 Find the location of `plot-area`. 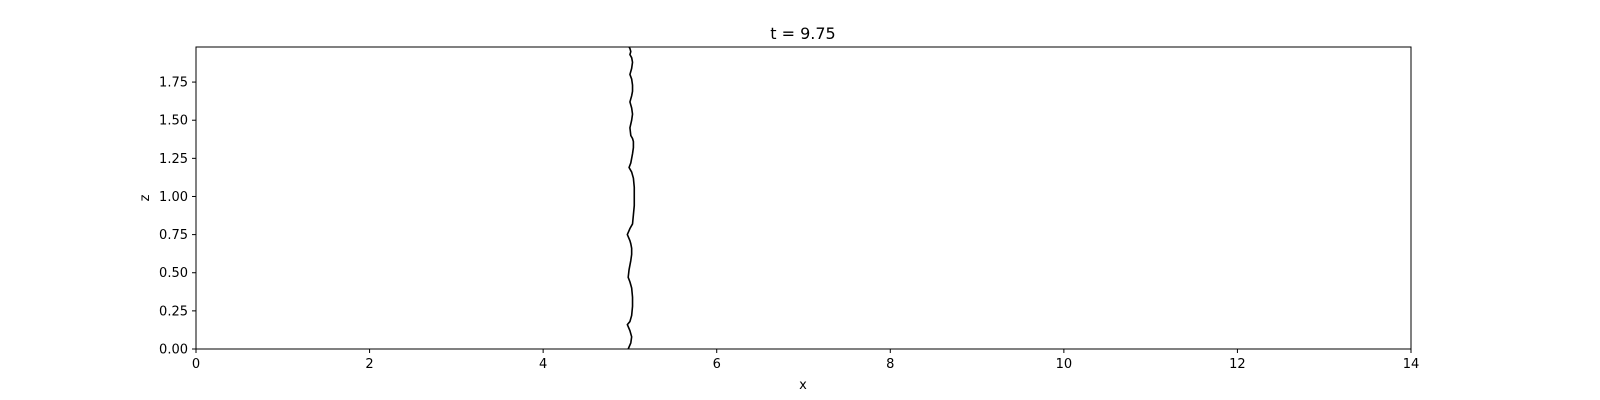

plot-area is located at coordinates (631, 198).